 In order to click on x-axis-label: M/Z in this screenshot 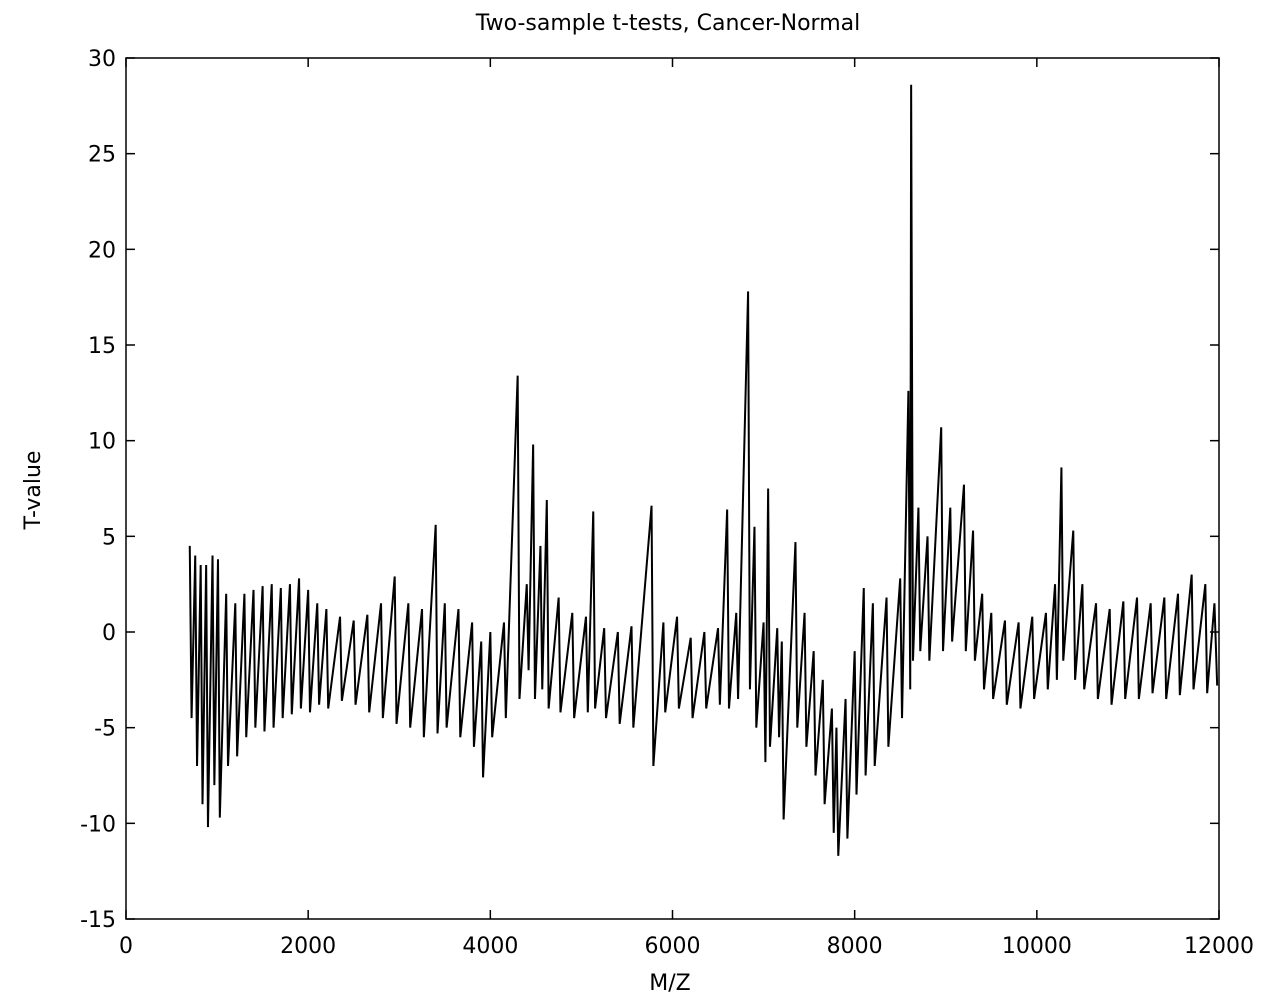, I will do `click(669, 983)`.